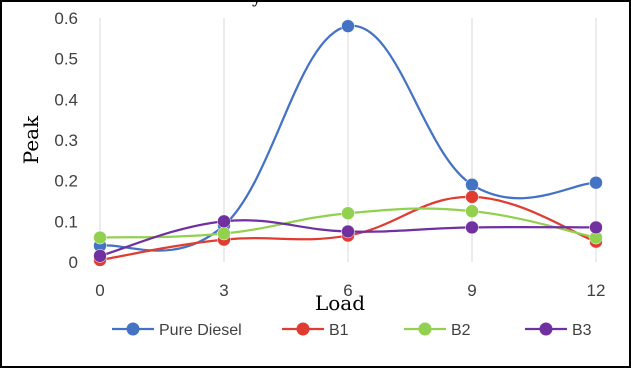 This screenshot has width=631, height=368. What do you see at coordinates (66, 59) in the screenshot?
I see `y-tick-label: 0.5` at bounding box center [66, 59].